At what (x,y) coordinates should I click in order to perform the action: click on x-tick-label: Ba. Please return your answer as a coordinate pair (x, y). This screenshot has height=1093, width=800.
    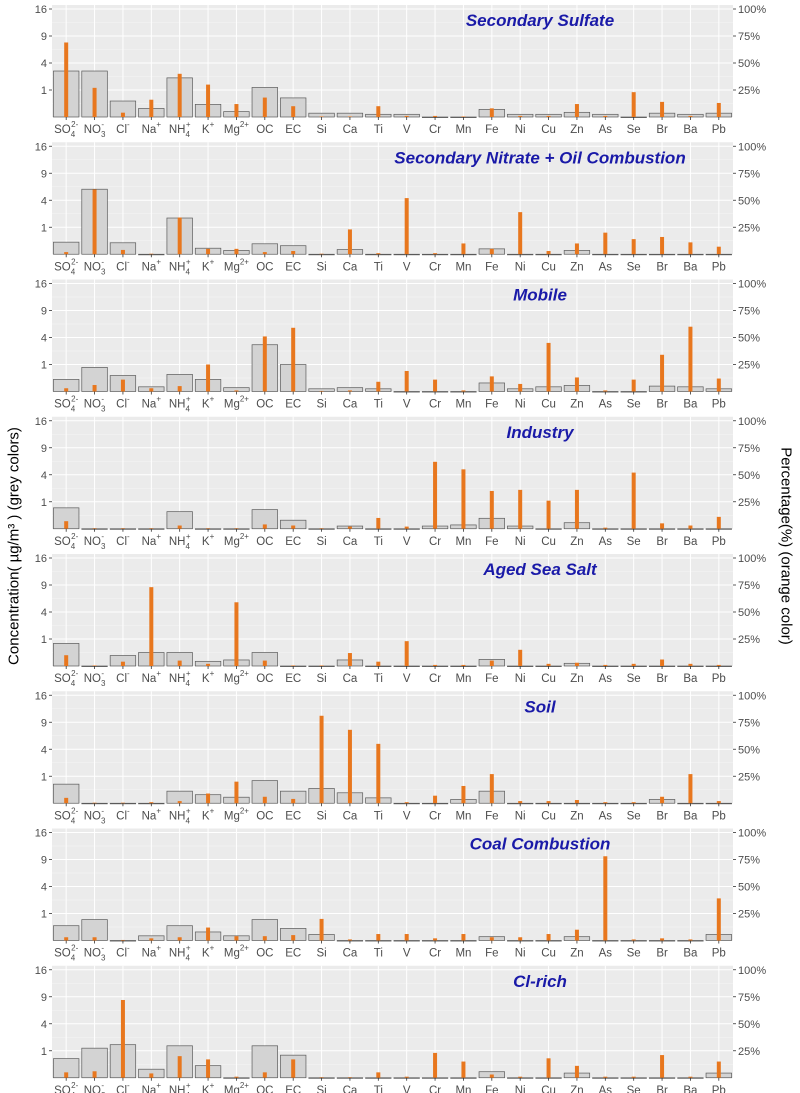
    Looking at the image, I should click on (690, 954).